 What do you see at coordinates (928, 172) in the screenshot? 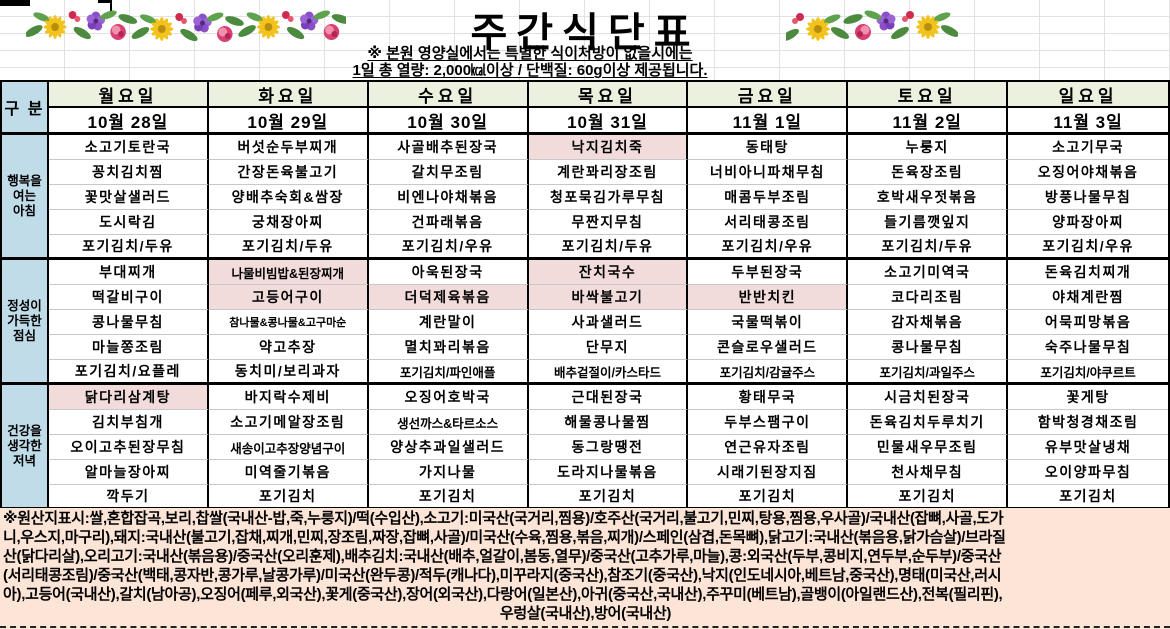
I see `menu-cell: 돈육장조림` at bounding box center [928, 172].